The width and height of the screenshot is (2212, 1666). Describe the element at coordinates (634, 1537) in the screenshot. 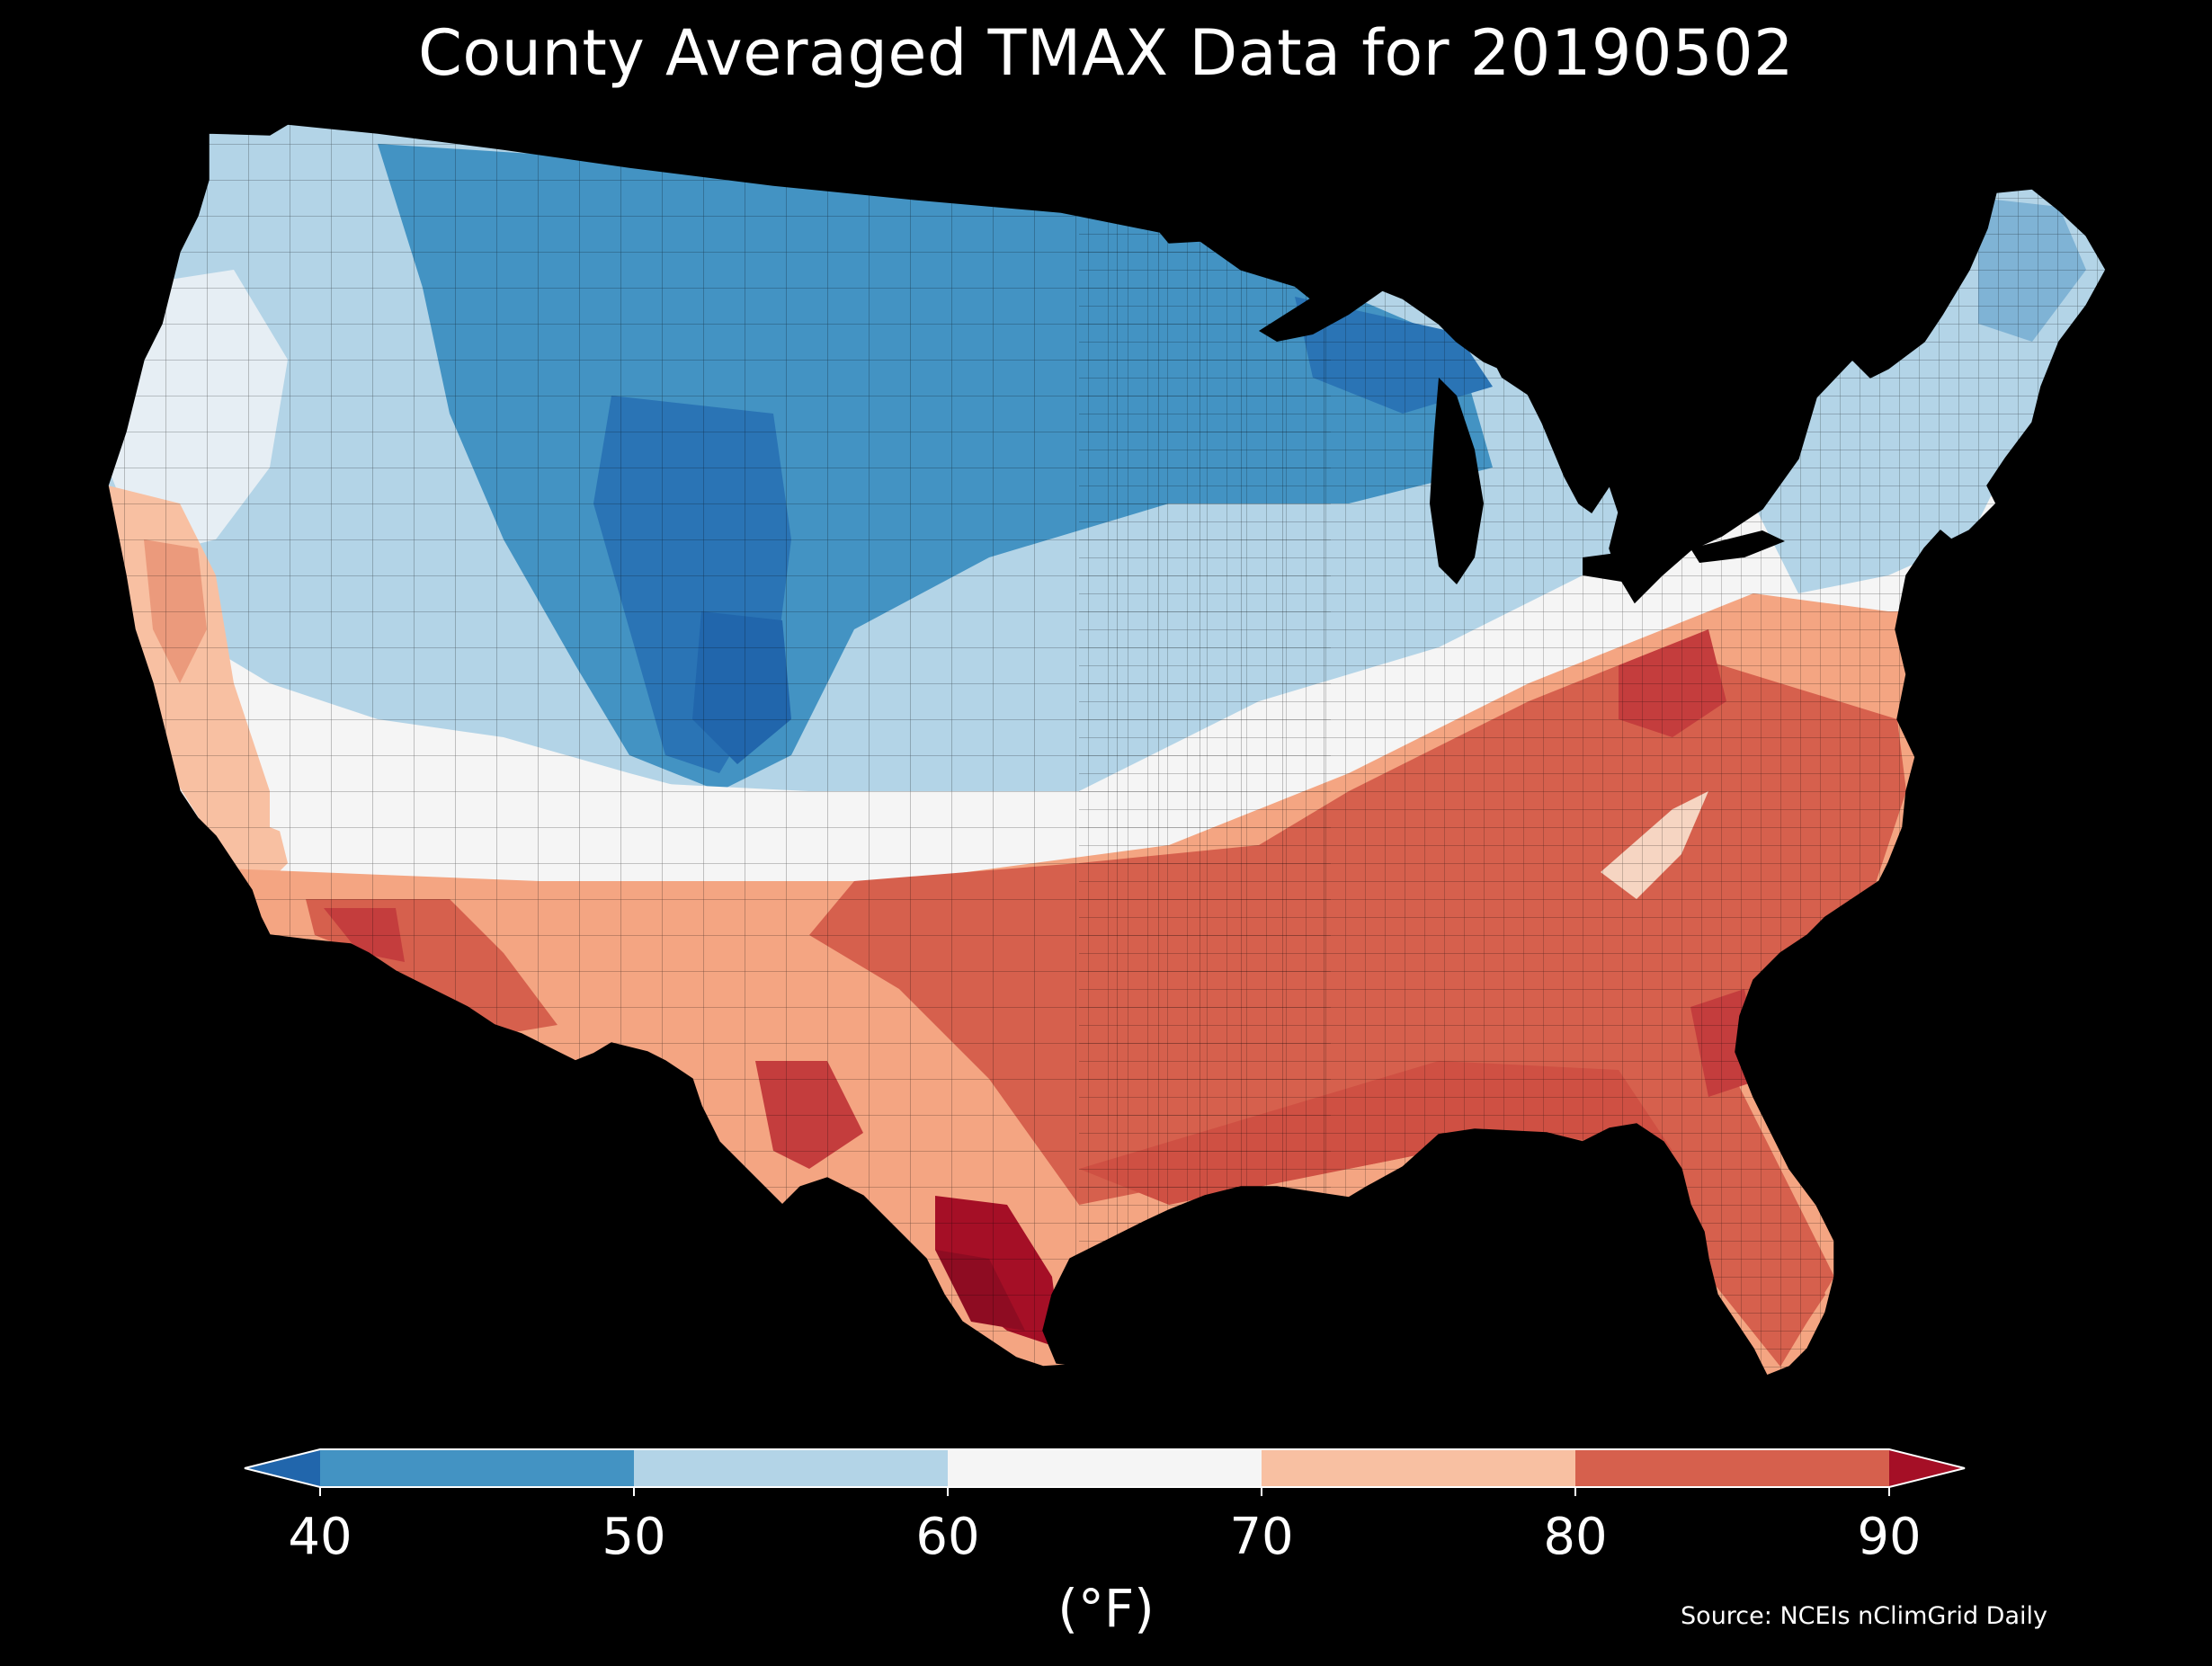

I see `colorbar-tick-50: 50` at that location.